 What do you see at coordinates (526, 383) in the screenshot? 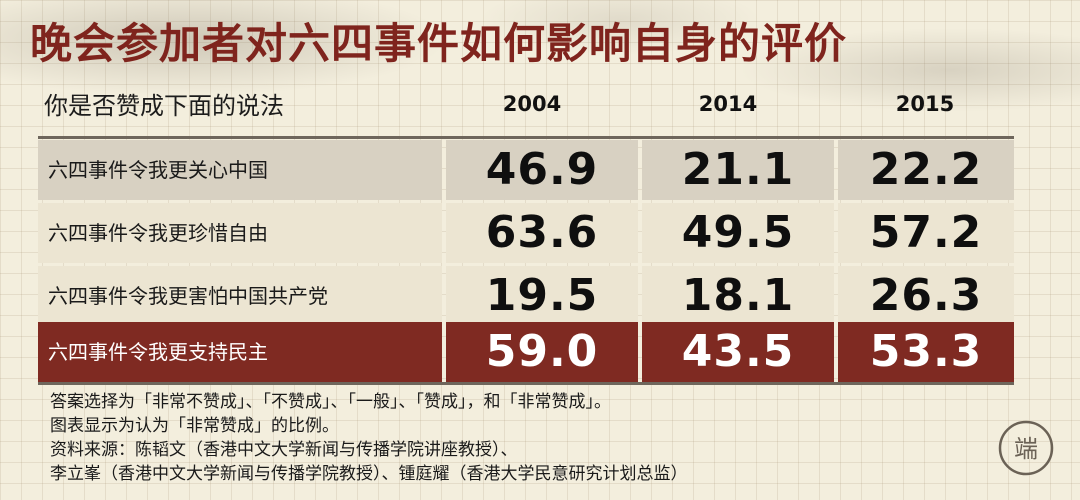
I see `table-bottom-rule` at bounding box center [526, 383].